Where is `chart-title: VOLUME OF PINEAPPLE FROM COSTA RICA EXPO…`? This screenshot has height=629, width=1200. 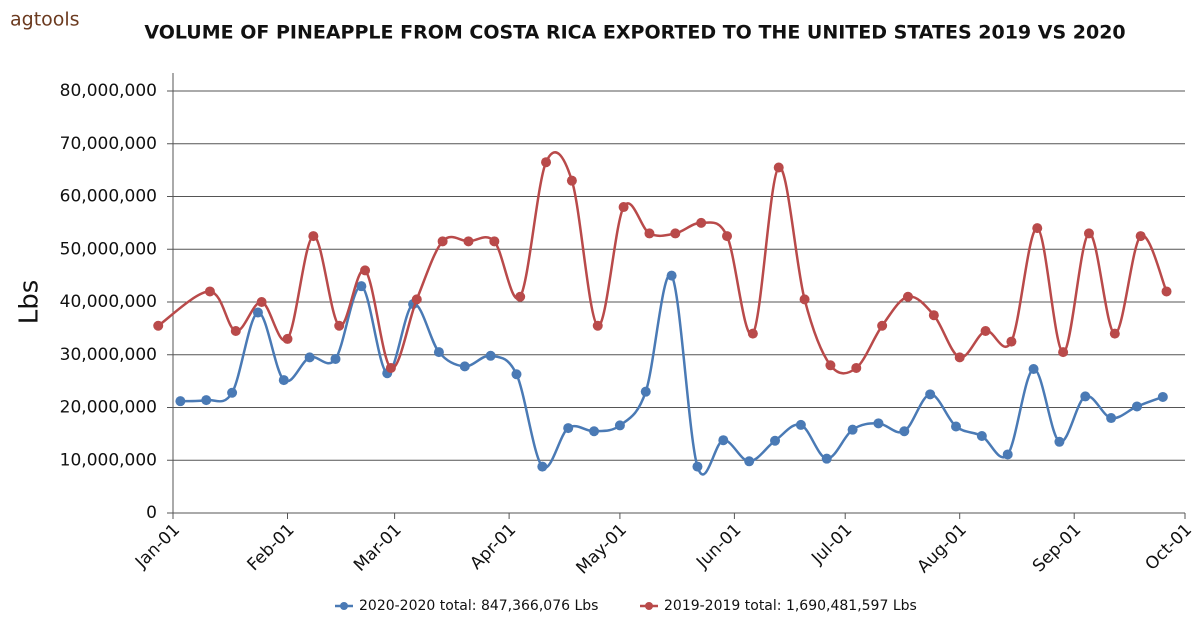 chart-title: VOLUME OF PINEAPPLE FROM COSTA RICA EXPO… is located at coordinates (634, 33).